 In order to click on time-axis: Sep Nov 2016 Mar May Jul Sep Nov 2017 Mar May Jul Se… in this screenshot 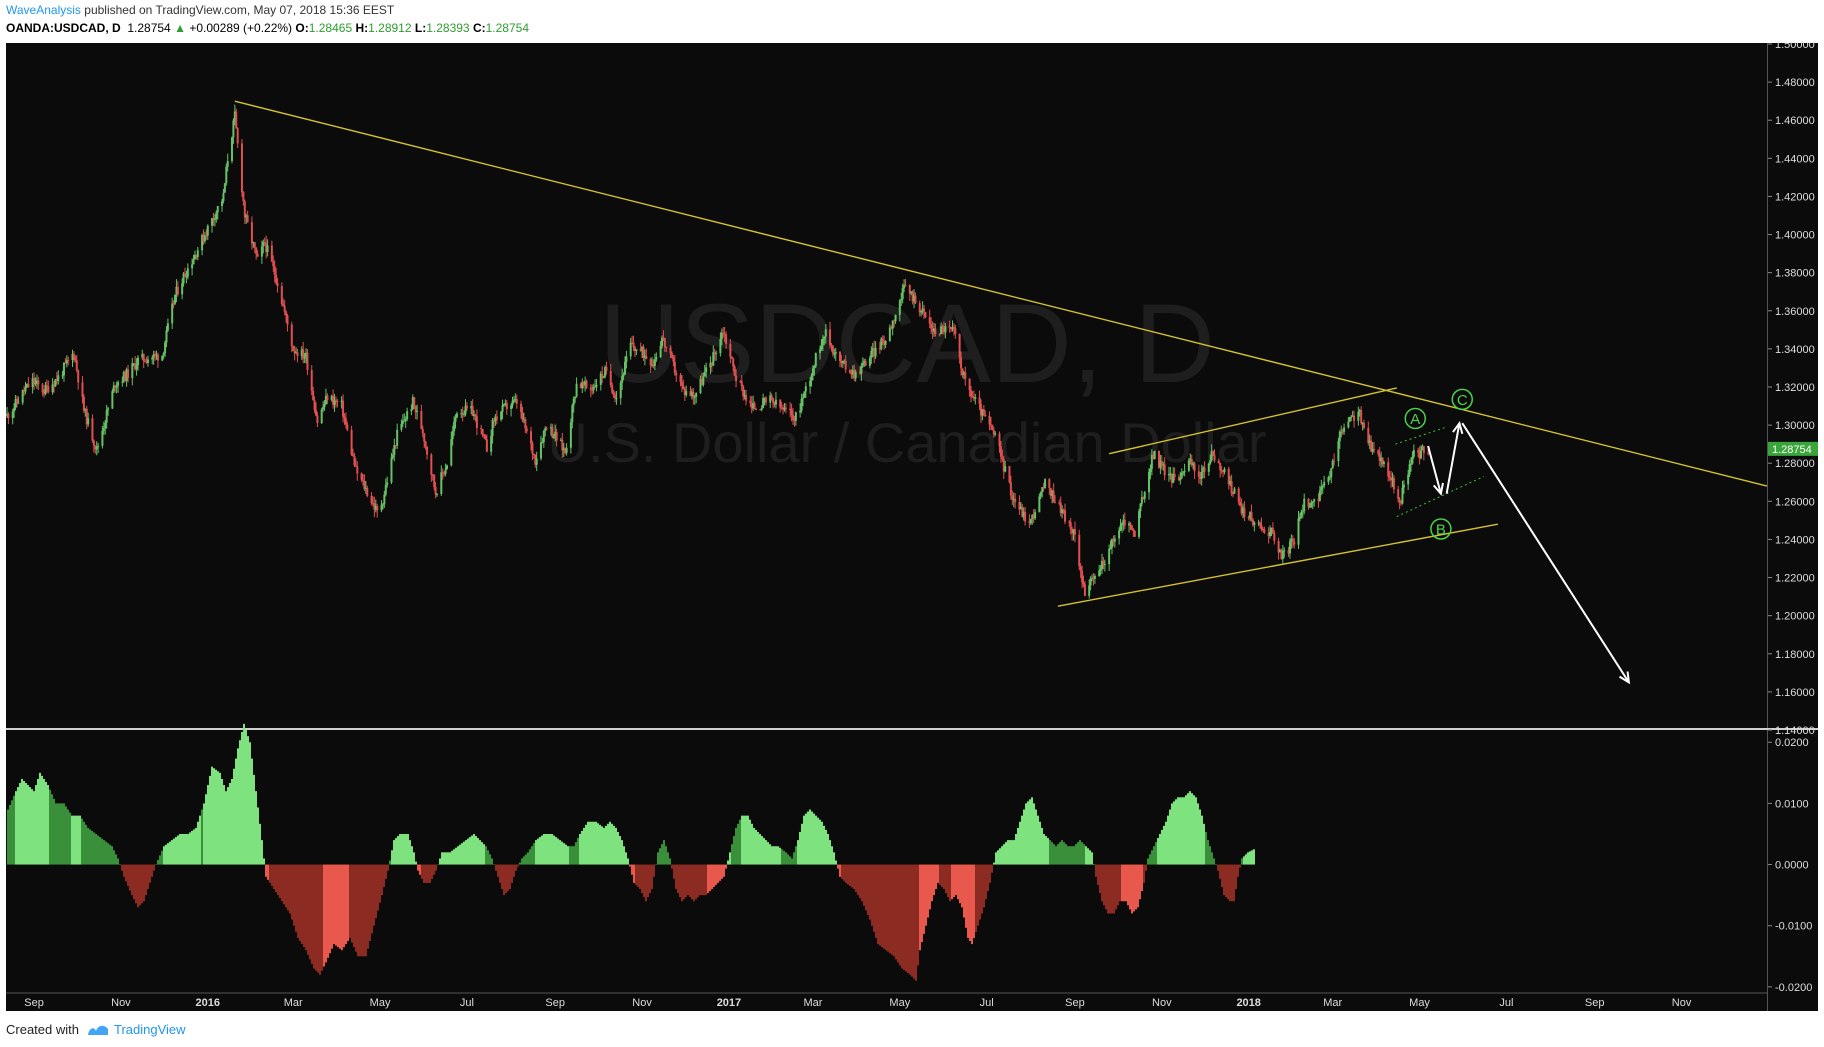, I will do `click(858, 1003)`.